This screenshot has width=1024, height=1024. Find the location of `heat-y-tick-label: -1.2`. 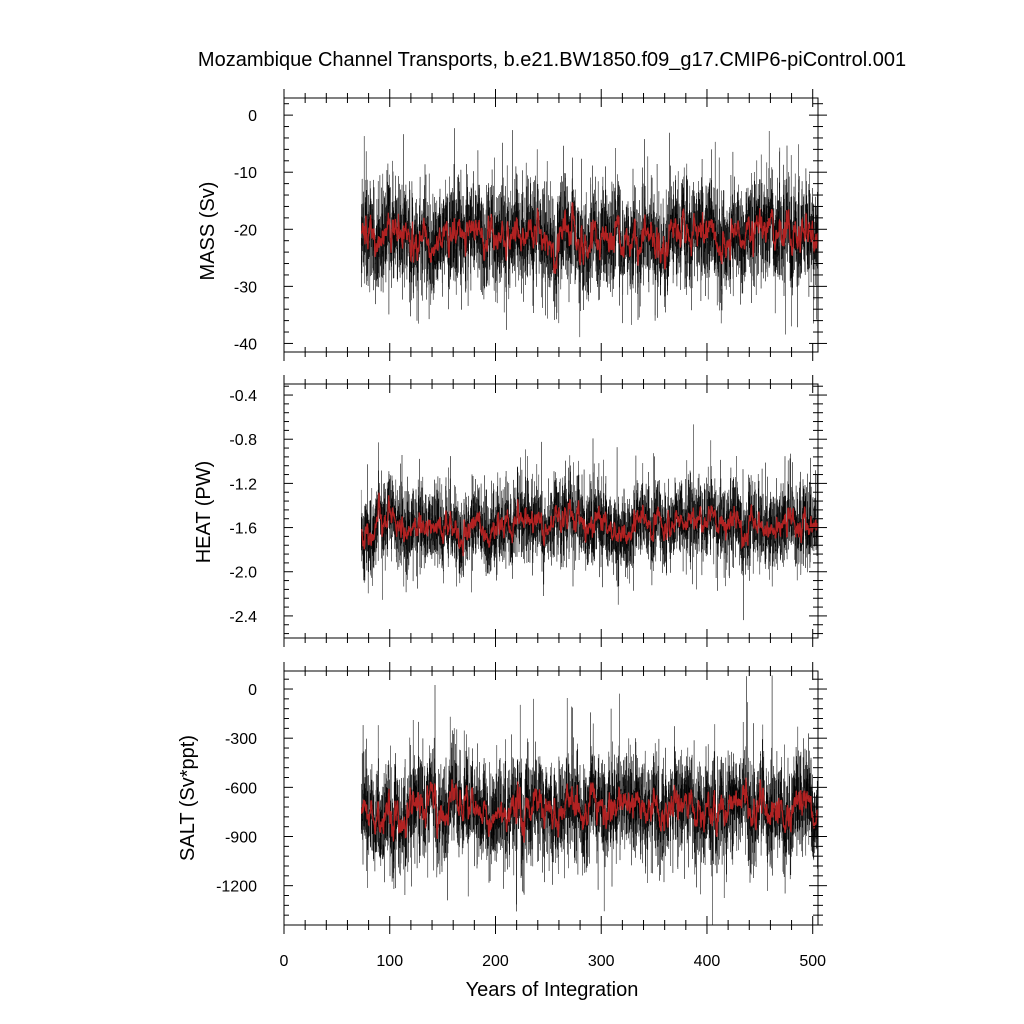

heat-y-tick-label: -1.2 is located at coordinates (243, 484).